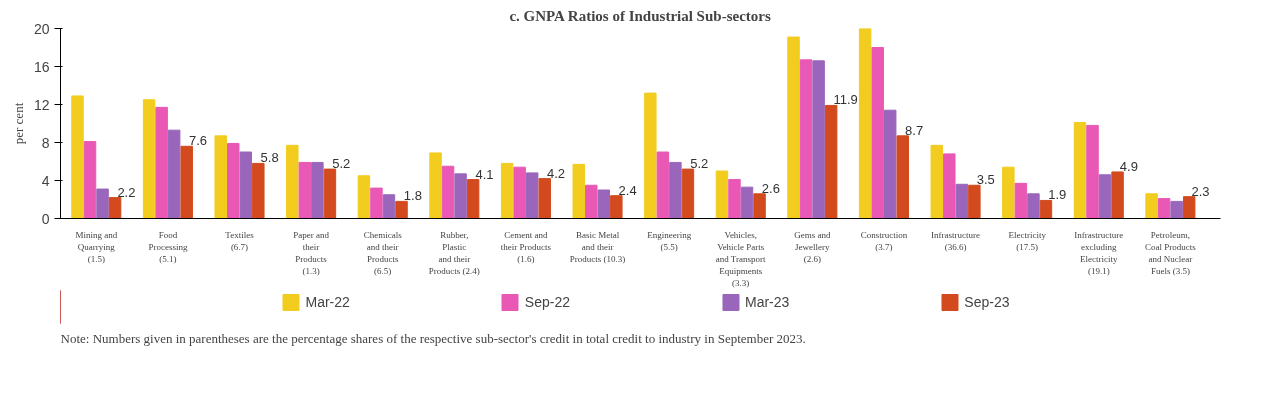  What do you see at coordinates (41, 66) in the screenshot?
I see `y-tick-label: 16` at bounding box center [41, 66].